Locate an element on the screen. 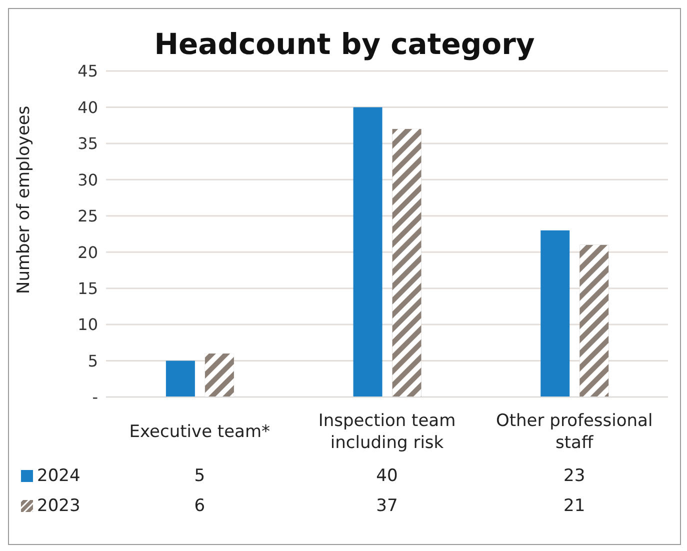 This screenshot has width=687, height=551. data-label: 23 is located at coordinates (574, 476).